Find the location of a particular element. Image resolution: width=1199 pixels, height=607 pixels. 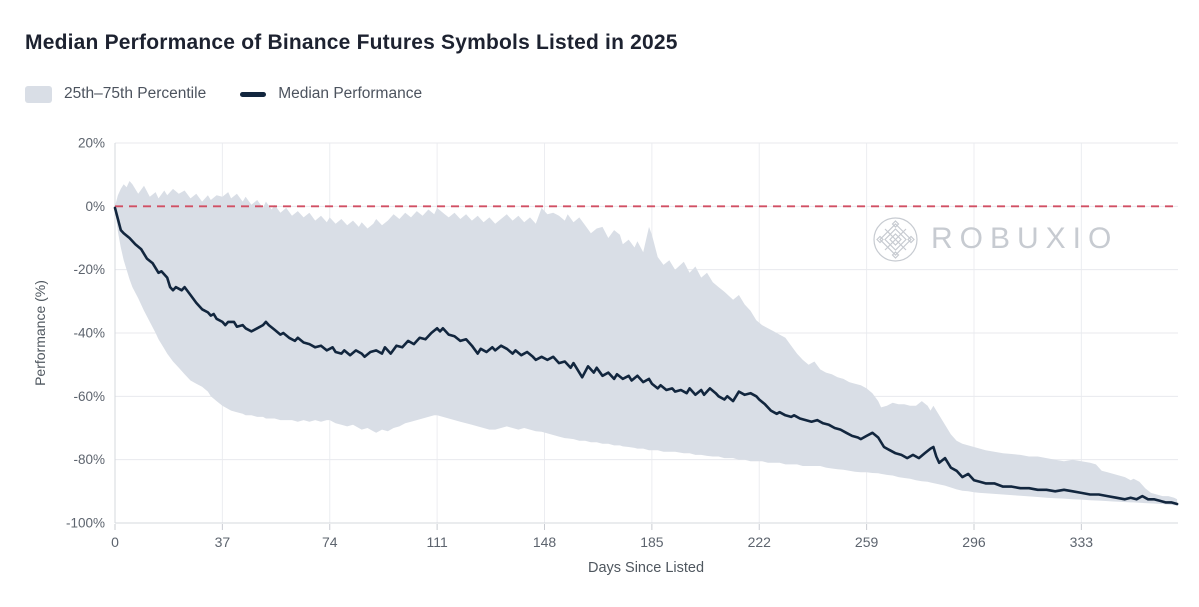

x-tick-label: 37 is located at coordinates (223, 542).